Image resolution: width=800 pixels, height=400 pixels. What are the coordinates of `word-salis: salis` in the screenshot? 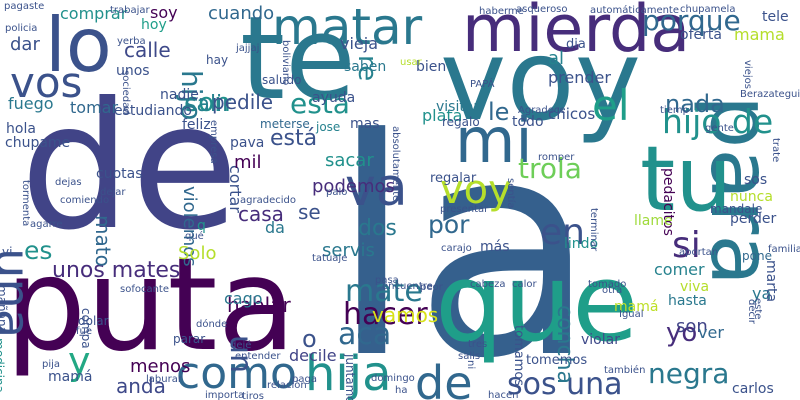 It's located at (469, 356).